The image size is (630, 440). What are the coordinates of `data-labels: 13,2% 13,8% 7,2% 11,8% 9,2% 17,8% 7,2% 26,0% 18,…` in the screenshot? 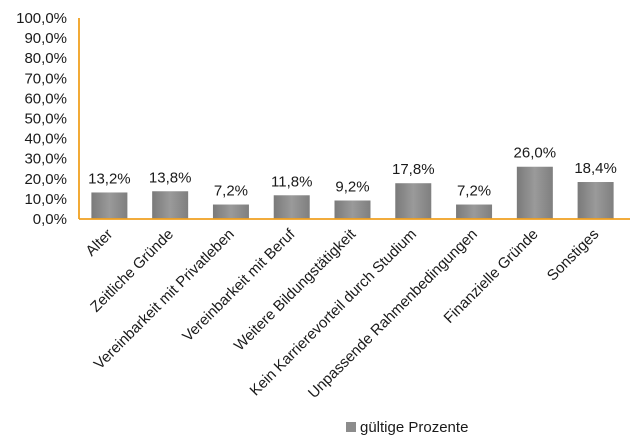 It's located at (352, 172).